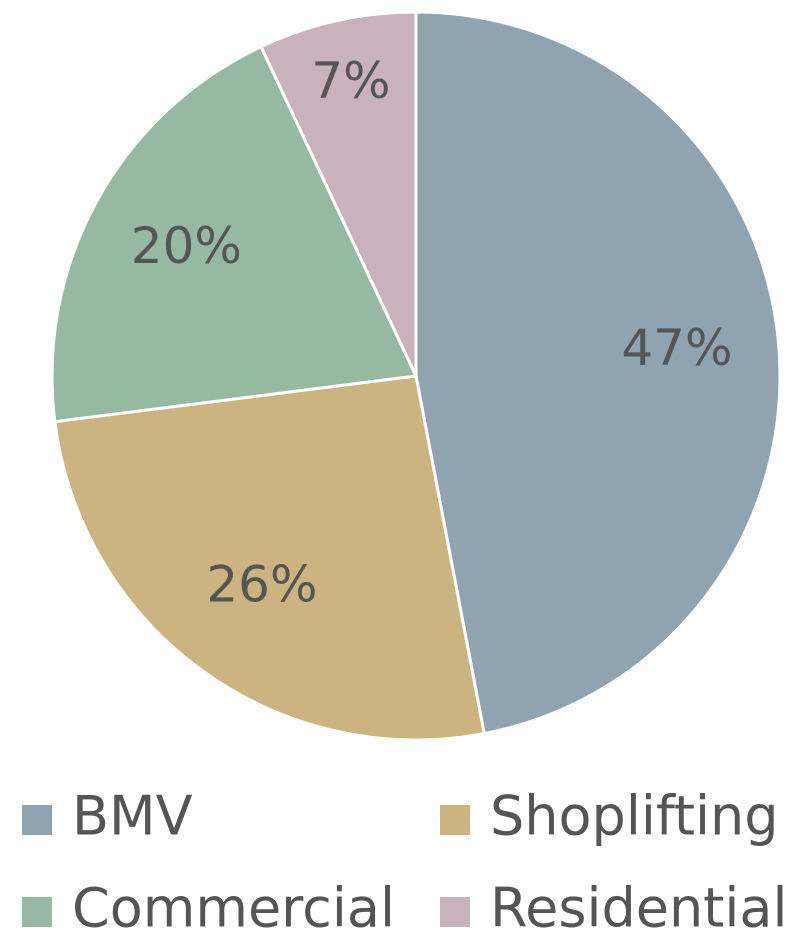 This screenshot has width=800, height=940. What do you see at coordinates (186, 246) in the screenshot?
I see `data-label: 20%` at bounding box center [186, 246].